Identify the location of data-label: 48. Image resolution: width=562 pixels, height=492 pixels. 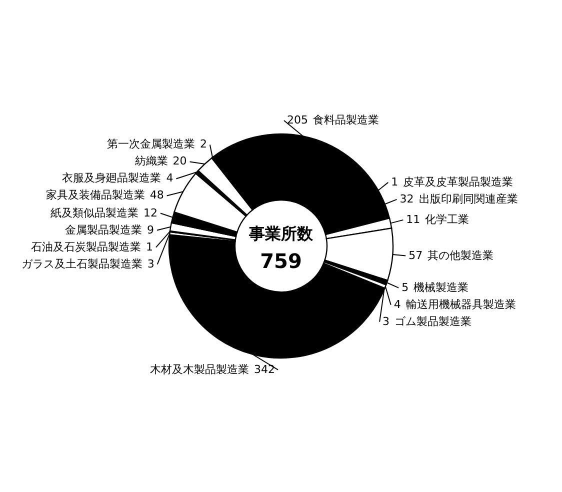
(157, 195).